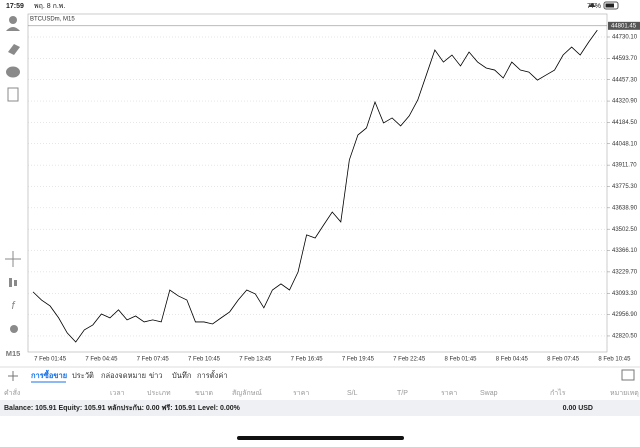 This screenshot has width=640, height=447. Describe the element at coordinates (489, 393) in the screenshot. I see `column-header: Swap` at that location.